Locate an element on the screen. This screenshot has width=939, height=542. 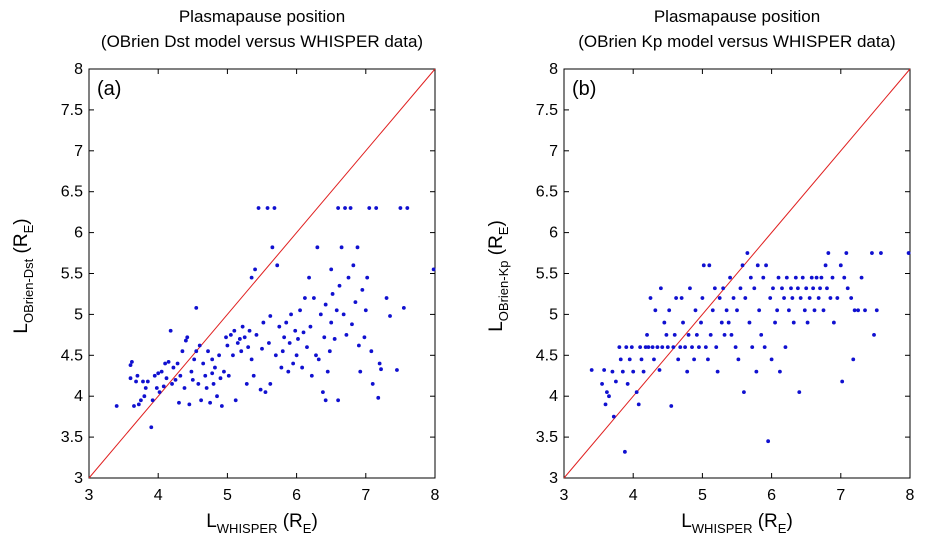
x-tick-label: 6 is located at coordinates (771, 495).